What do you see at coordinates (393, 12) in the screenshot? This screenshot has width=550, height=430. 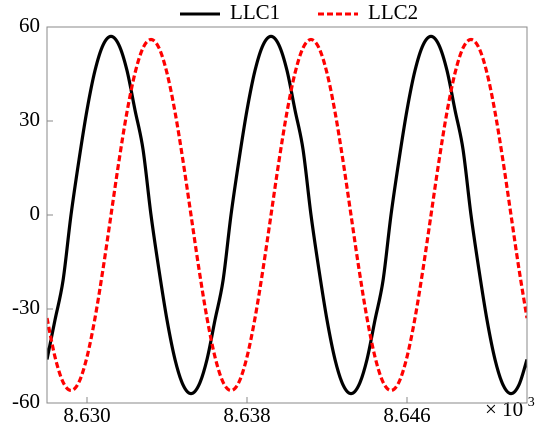 I see `legend-label: LLC2` at bounding box center [393, 12].